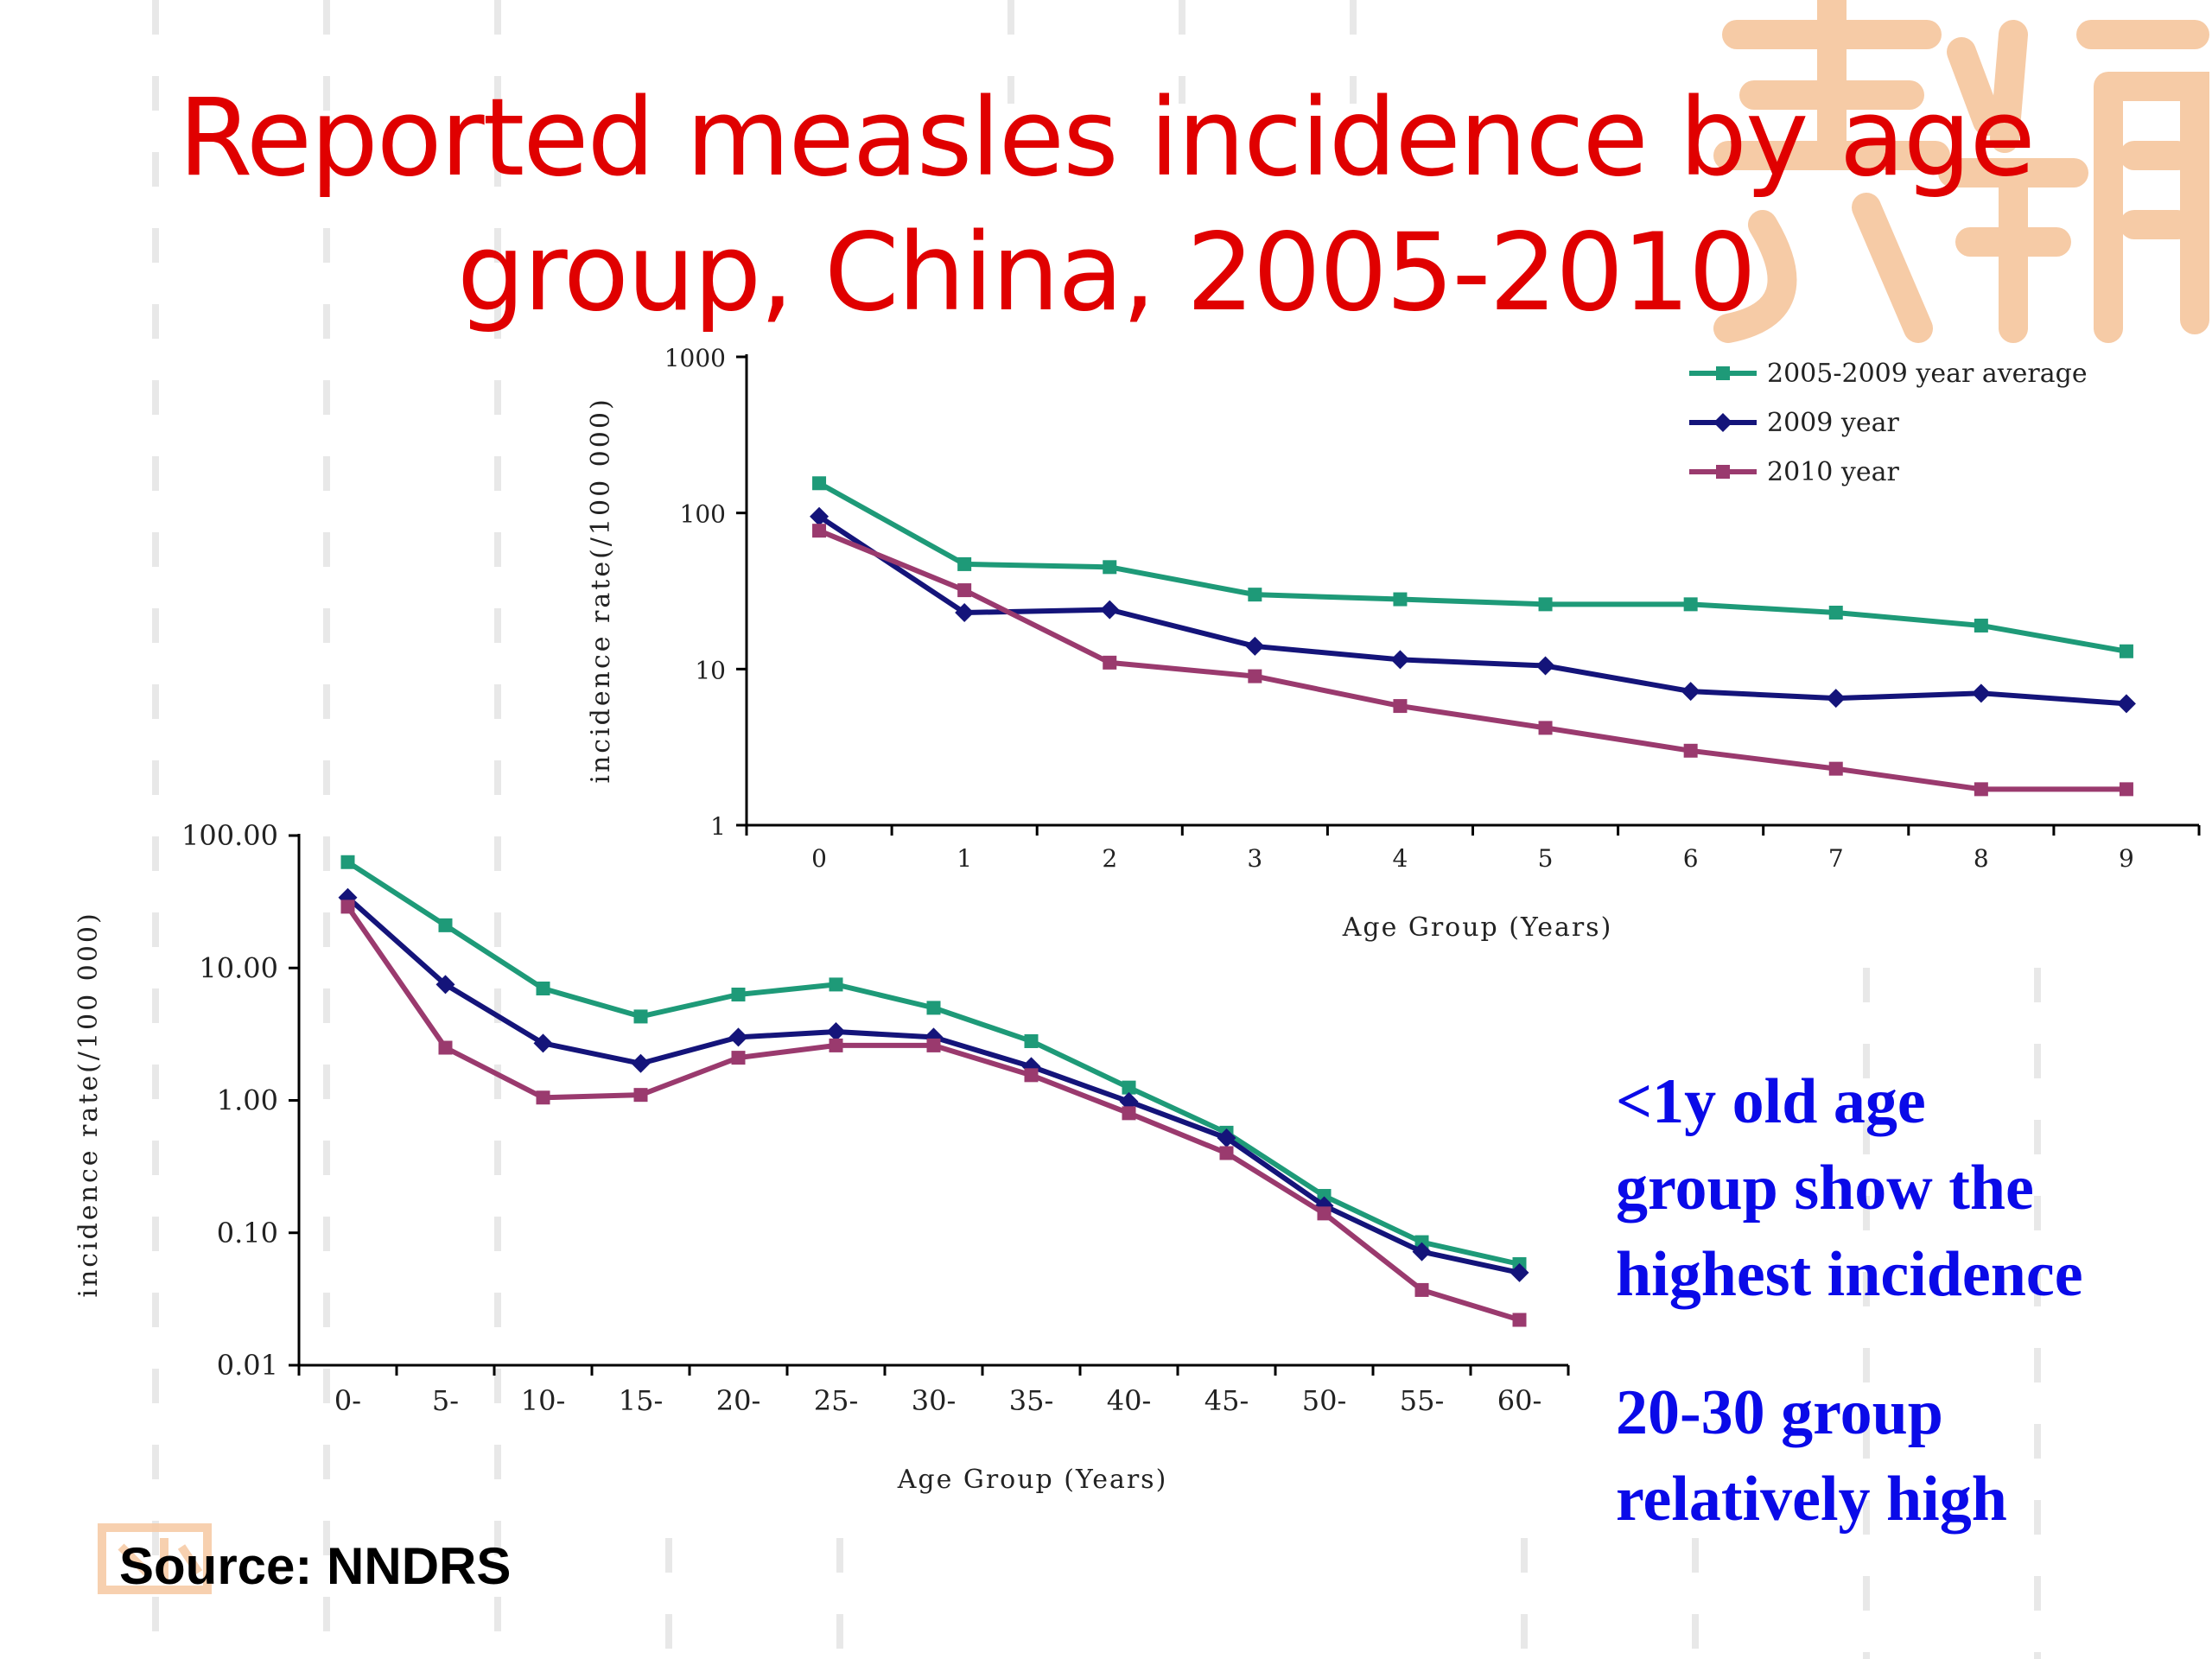 The height and width of the screenshot is (1659, 2212). Describe the element at coordinates (1129, 1400) in the screenshot. I see `x-tick-label: 40-` at that location.